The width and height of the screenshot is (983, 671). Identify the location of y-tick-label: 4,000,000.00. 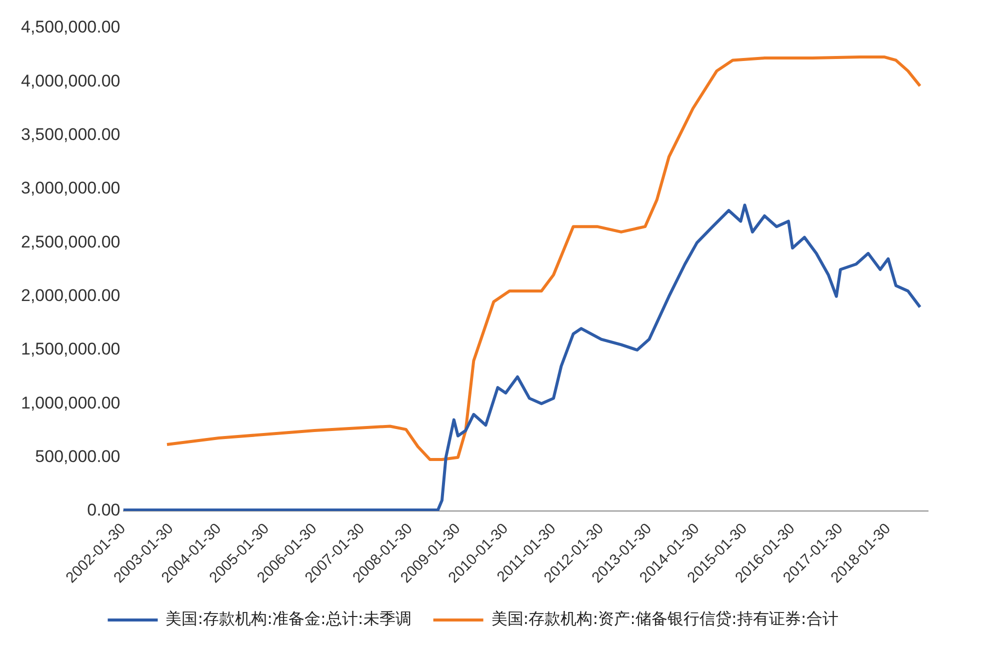
(70, 80).